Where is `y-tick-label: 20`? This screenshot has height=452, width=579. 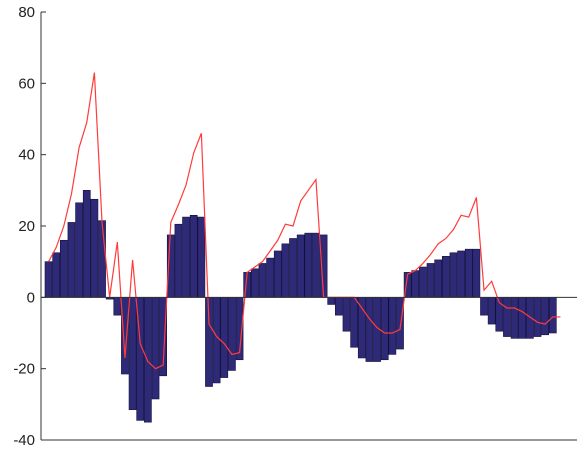
y-tick-label: 20 is located at coordinates (26, 226).